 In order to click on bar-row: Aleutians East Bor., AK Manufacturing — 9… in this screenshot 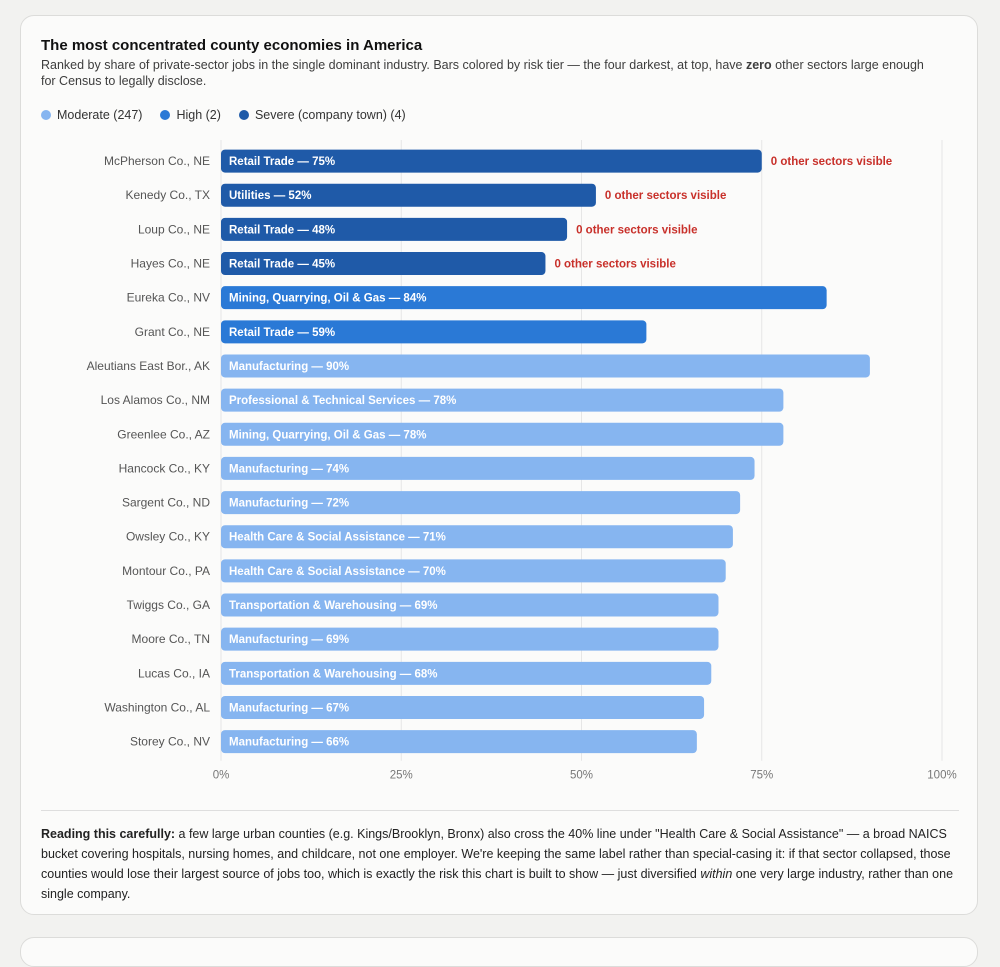, I will do `click(478, 366)`.